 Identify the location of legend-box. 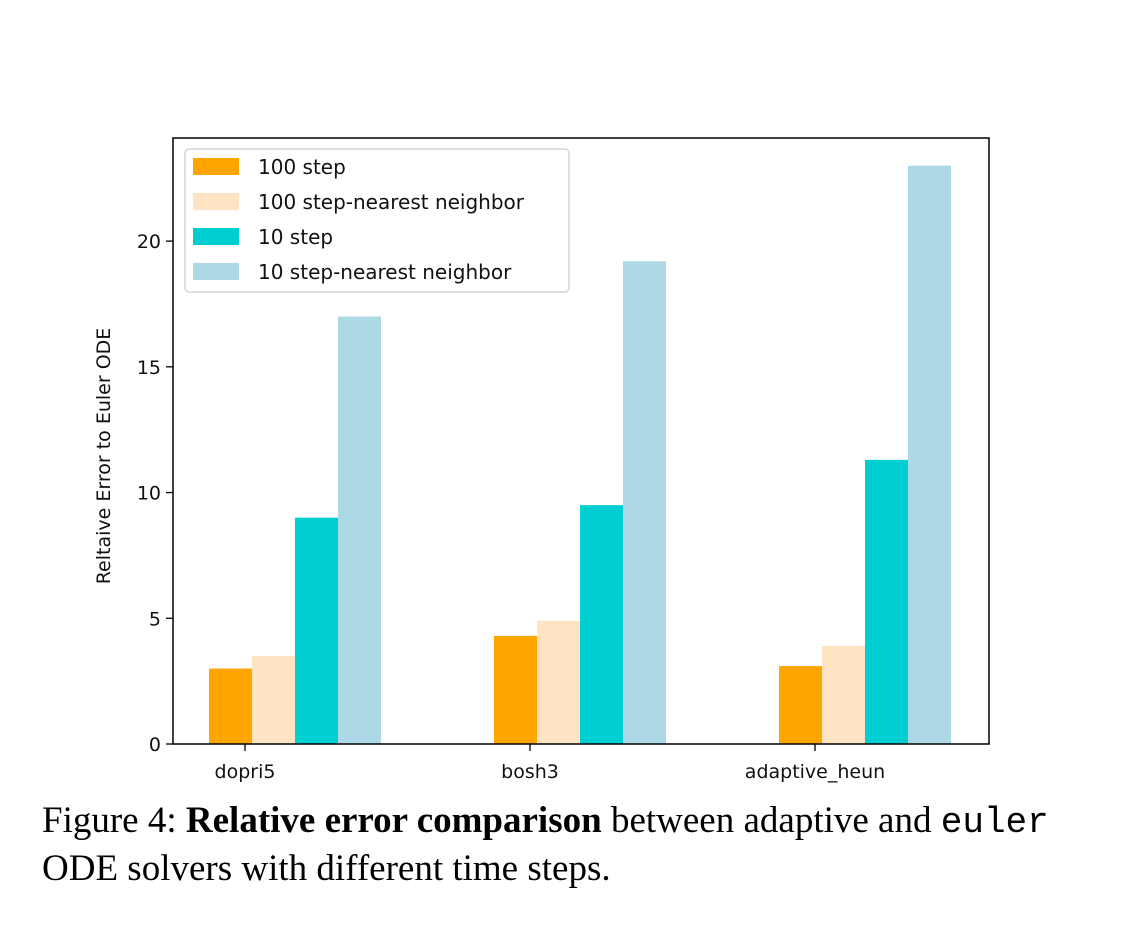
(377, 220).